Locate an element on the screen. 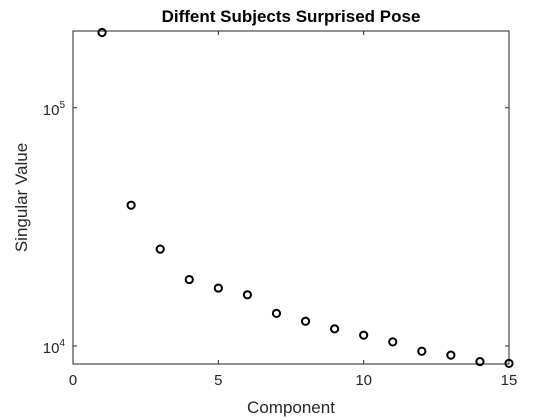  y-tick-label: 10⁵ is located at coordinates (54, 109).